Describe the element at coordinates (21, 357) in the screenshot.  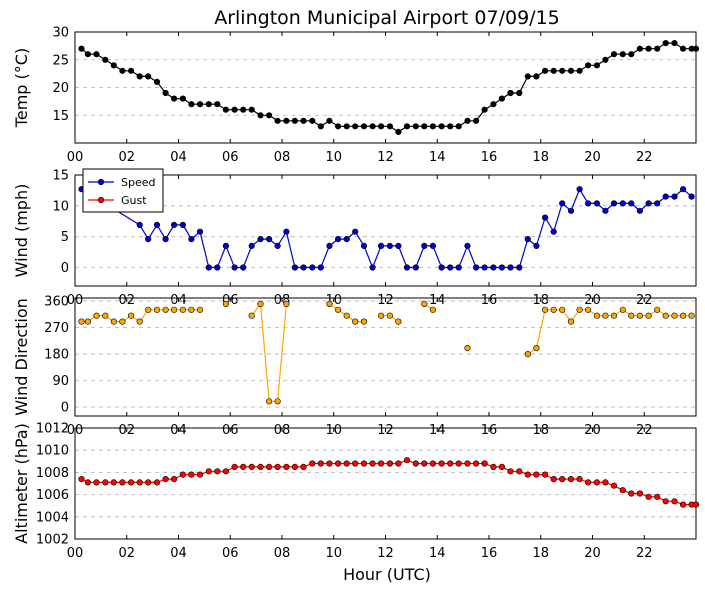
I see `y-axis-label: Wind Direction` at that location.